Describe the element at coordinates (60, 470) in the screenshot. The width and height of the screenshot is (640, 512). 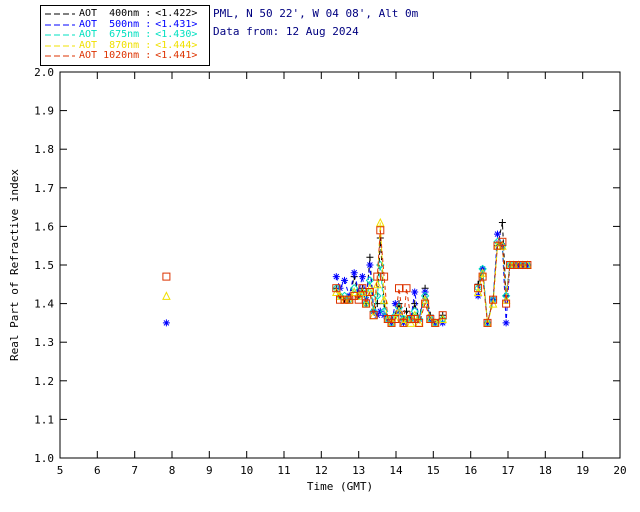
I see `svg-text: 5` at that location.